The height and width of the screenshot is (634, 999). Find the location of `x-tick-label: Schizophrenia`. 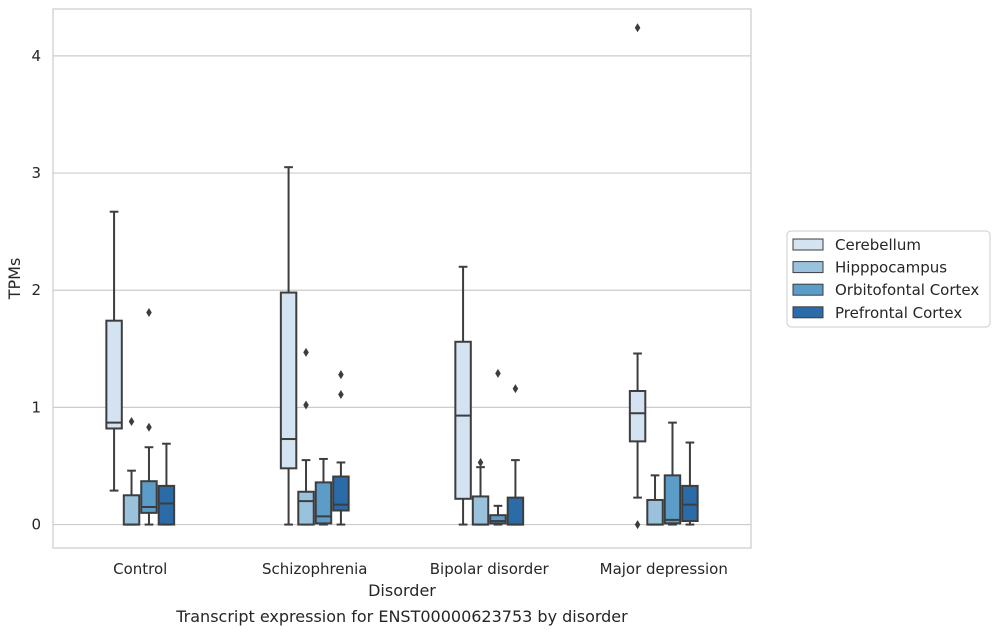

x-tick-label: Schizophrenia is located at coordinates (314, 569).